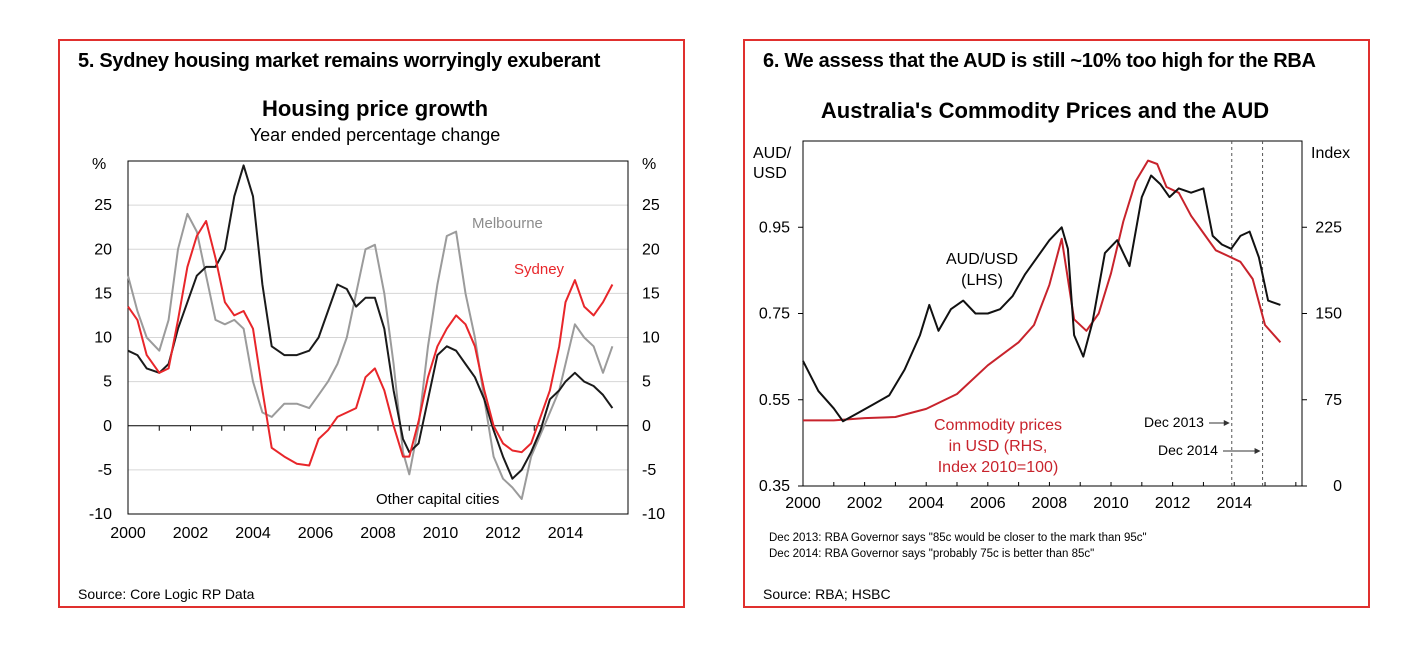 Image resolution: width=1406 pixels, height=646 pixels. What do you see at coordinates (1188, 450) in the screenshot?
I see `annotation-label-dec-2014: Dec 2014` at bounding box center [1188, 450].